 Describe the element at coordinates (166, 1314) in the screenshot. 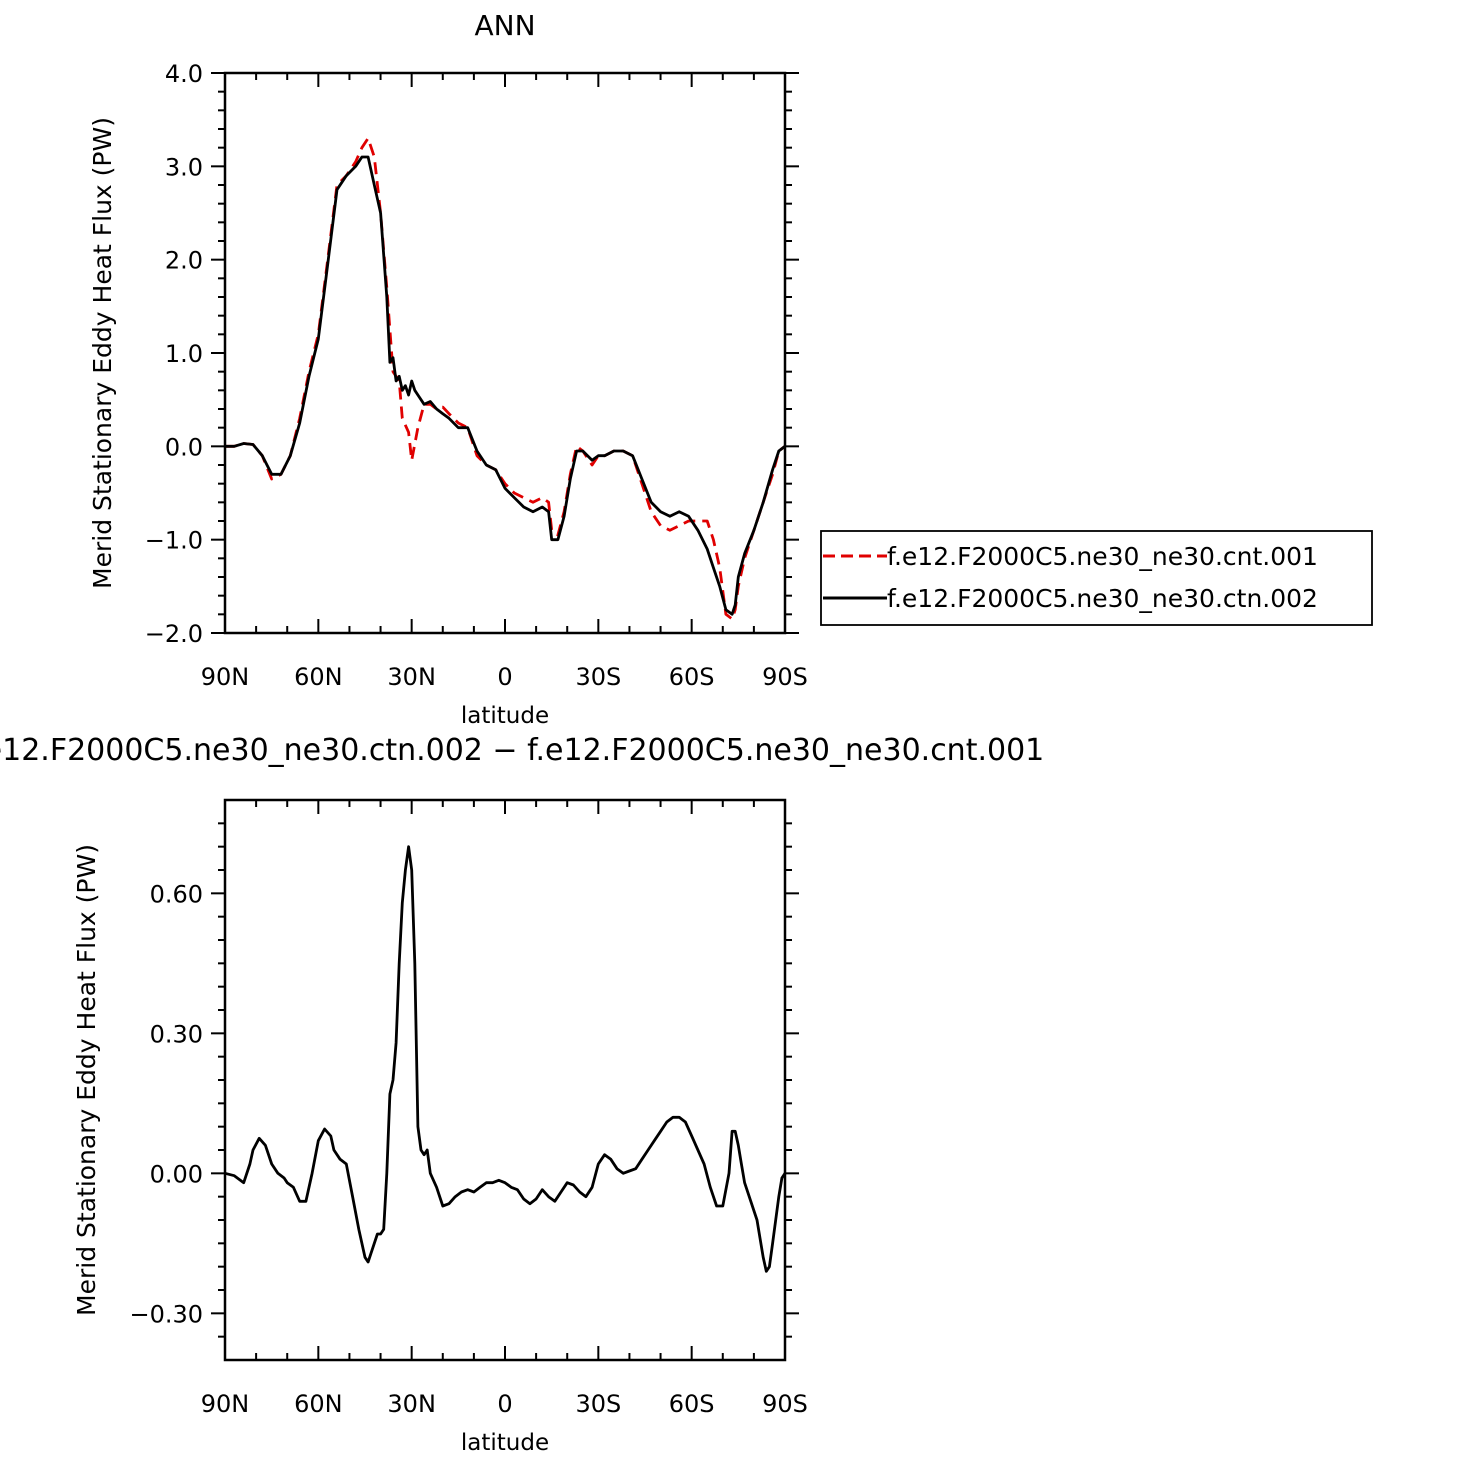

I see `bot-y-tick-label: −0.30` at that location.